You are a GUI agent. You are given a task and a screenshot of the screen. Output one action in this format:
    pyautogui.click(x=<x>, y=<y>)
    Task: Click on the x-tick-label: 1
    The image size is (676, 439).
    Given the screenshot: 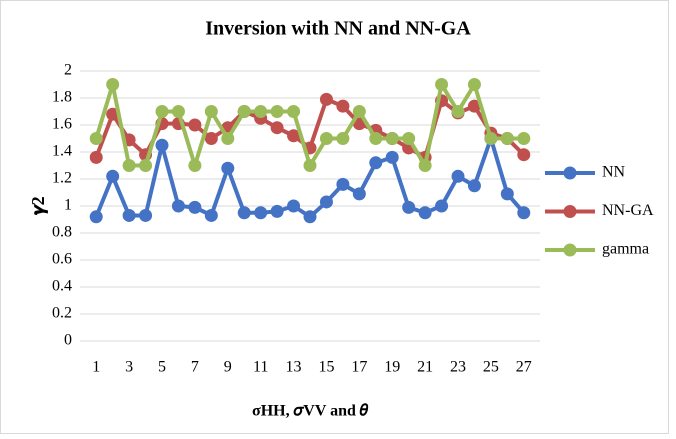 What is the action you would take?
    pyautogui.click(x=96, y=367)
    